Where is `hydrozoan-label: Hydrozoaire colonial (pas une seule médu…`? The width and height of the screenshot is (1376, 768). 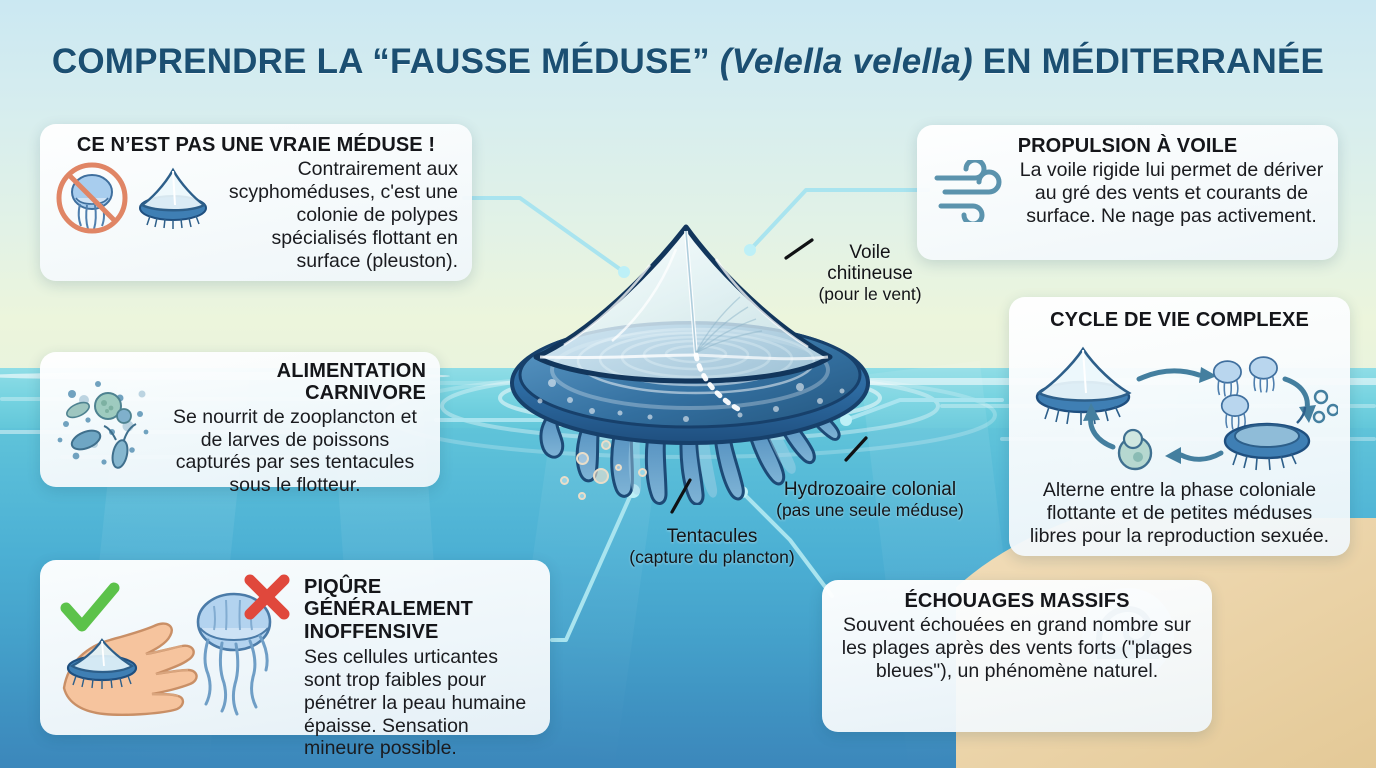 hydrozoan-label: Hydrozoaire colonial (pas une seule médu… is located at coordinates (870, 499).